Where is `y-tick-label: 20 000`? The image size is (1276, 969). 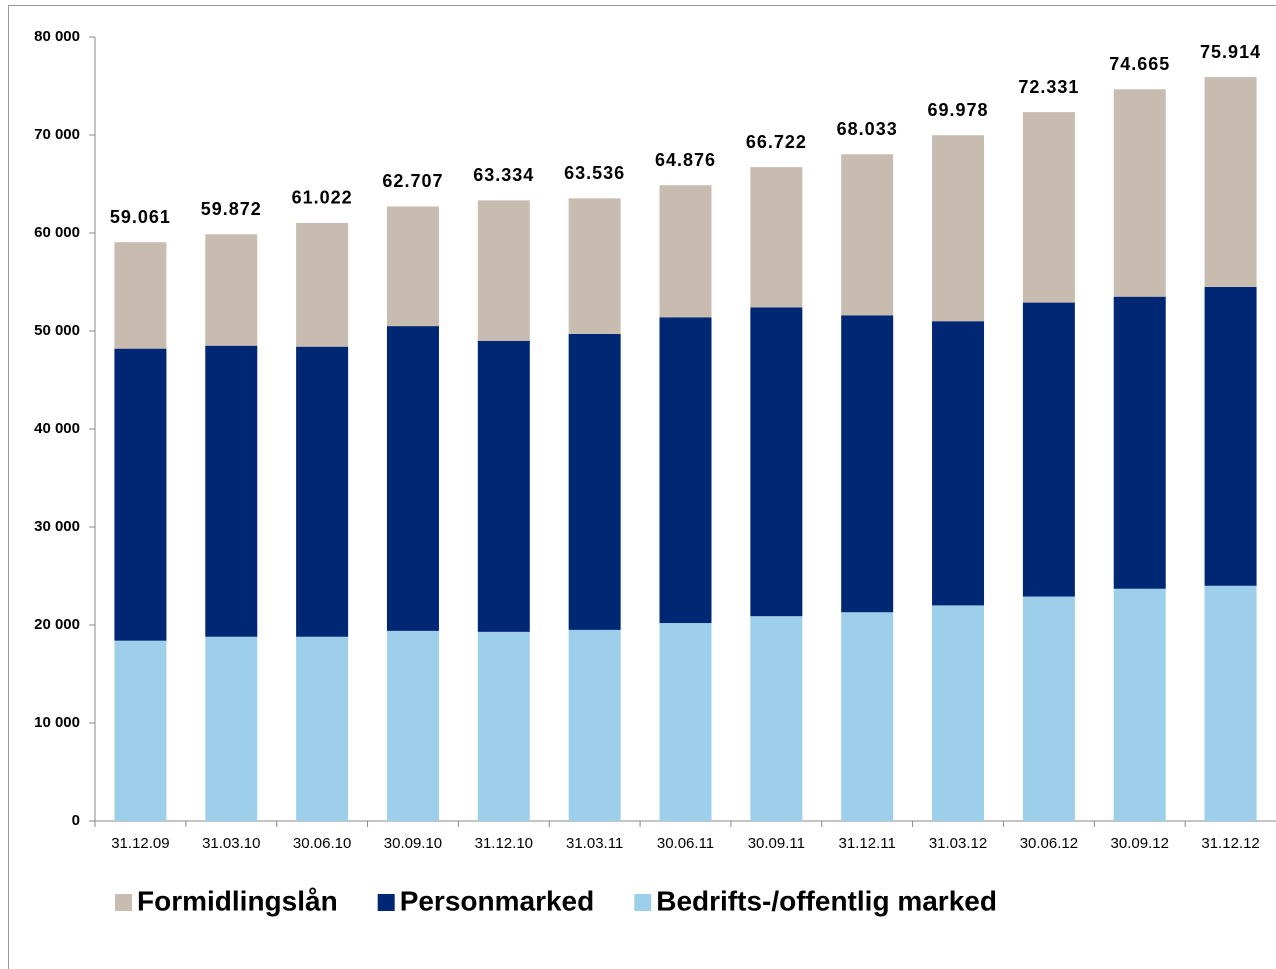 y-tick-label: 20 000 is located at coordinates (57, 624).